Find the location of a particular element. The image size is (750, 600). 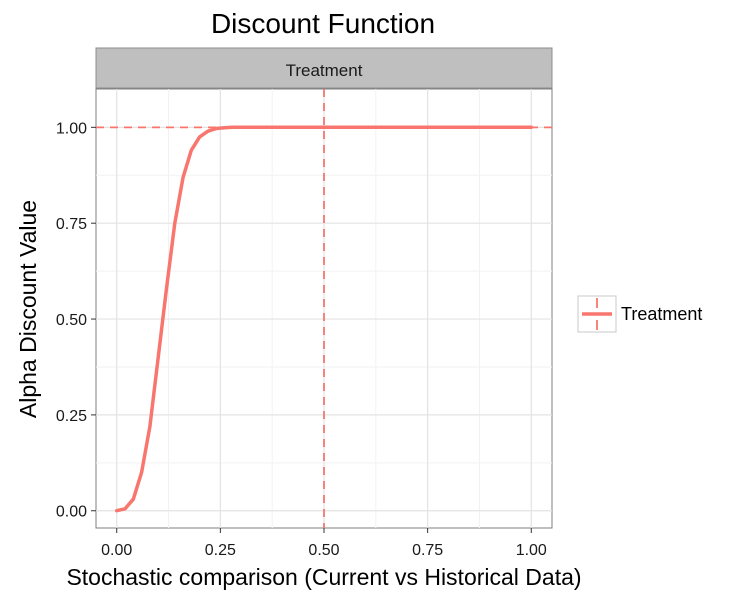

legend: Treatment is located at coordinates (639, 314).